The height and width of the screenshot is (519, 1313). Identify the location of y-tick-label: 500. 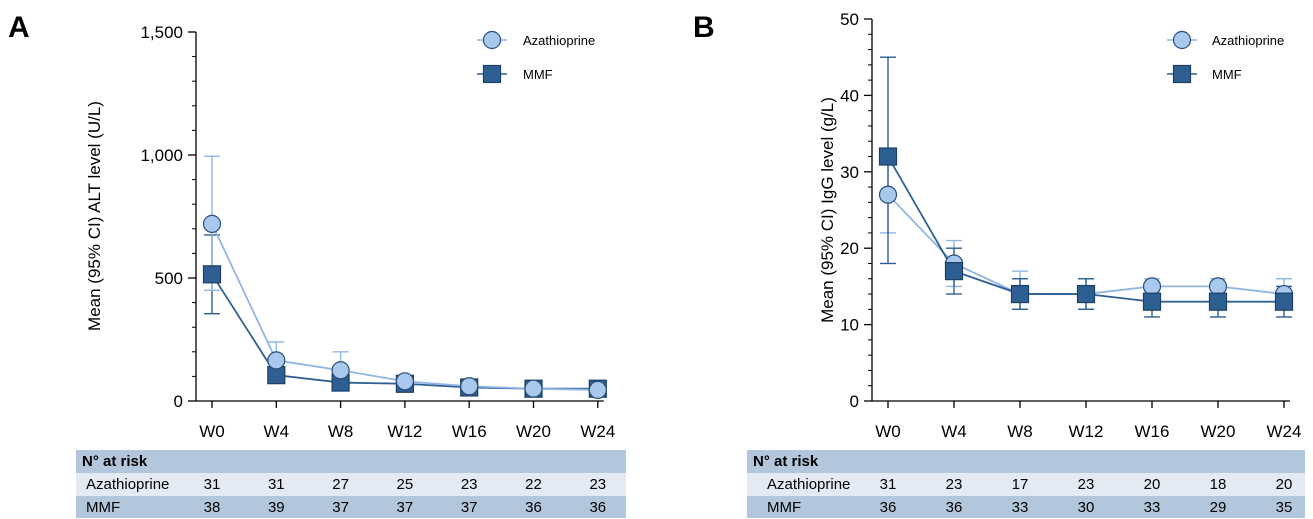
(169, 278).